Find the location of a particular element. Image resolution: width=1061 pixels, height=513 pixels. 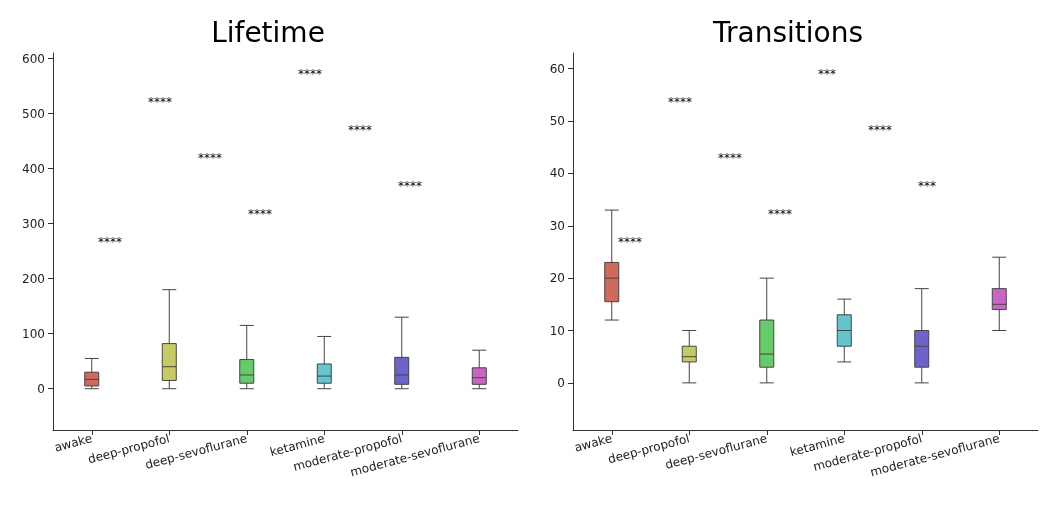

y-tick-label: 500 is located at coordinates (33, 113).